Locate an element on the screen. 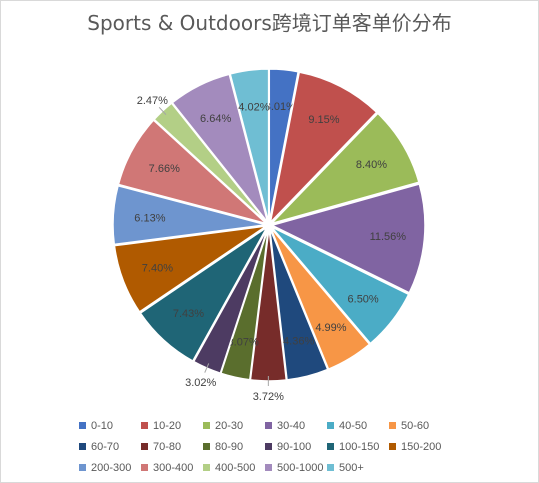  legend-item-100-150: 100-150 is located at coordinates (358, 446).